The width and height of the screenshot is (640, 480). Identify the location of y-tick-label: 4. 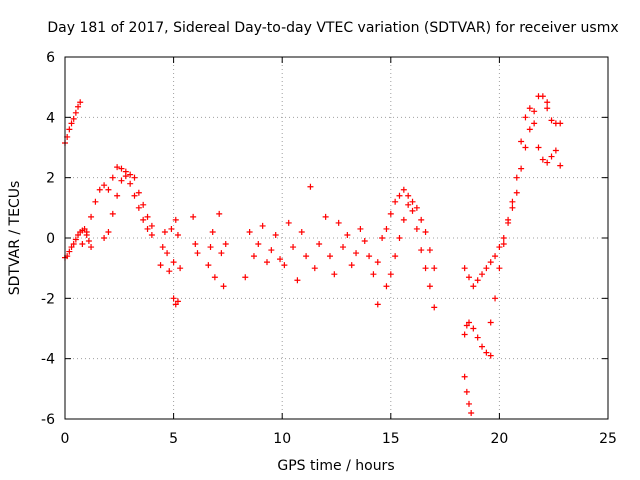
(50, 118).